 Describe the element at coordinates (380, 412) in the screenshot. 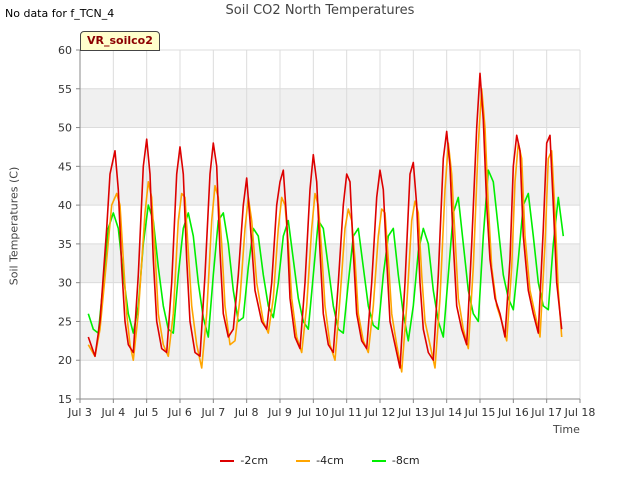

I see `x-tick-label: Jul 12` at that location.